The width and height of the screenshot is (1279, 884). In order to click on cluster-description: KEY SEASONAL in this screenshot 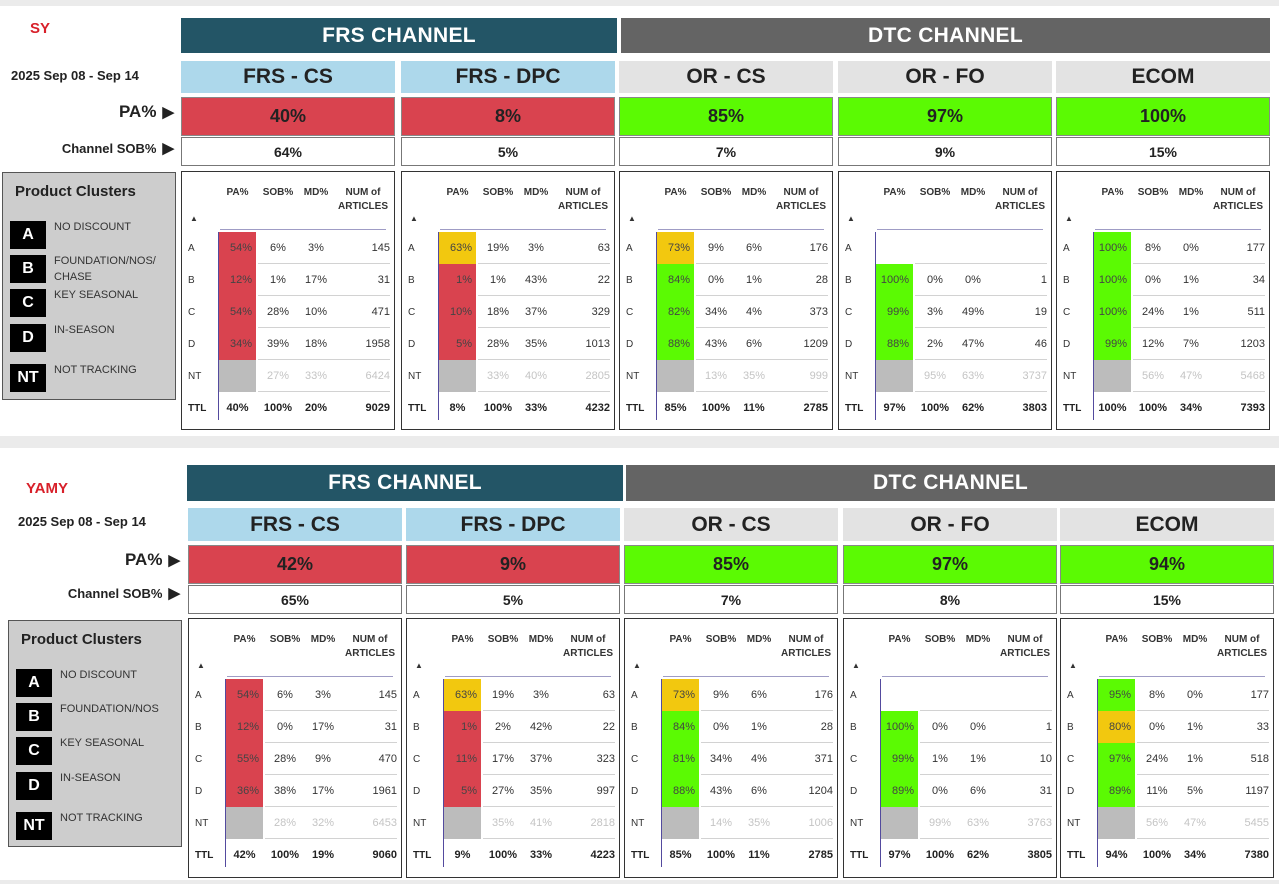, I will do `click(96, 295)`.